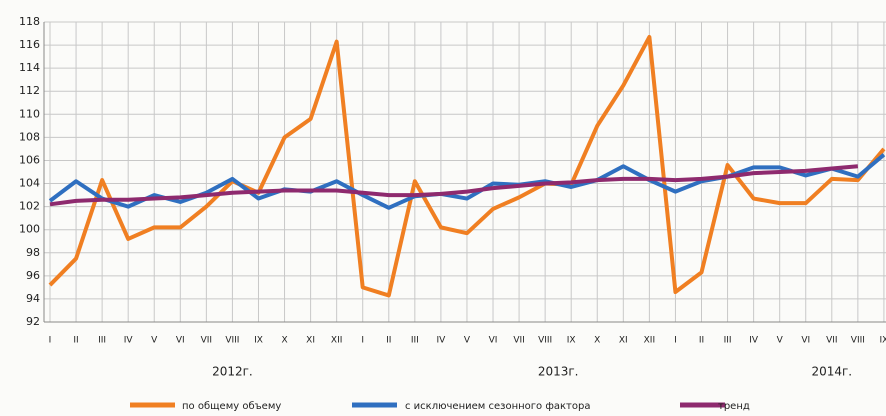 The width and height of the screenshot is (886, 416). Describe the element at coordinates (33, 321) in the screenshot. I see `y-tick-label: 92` at that location.